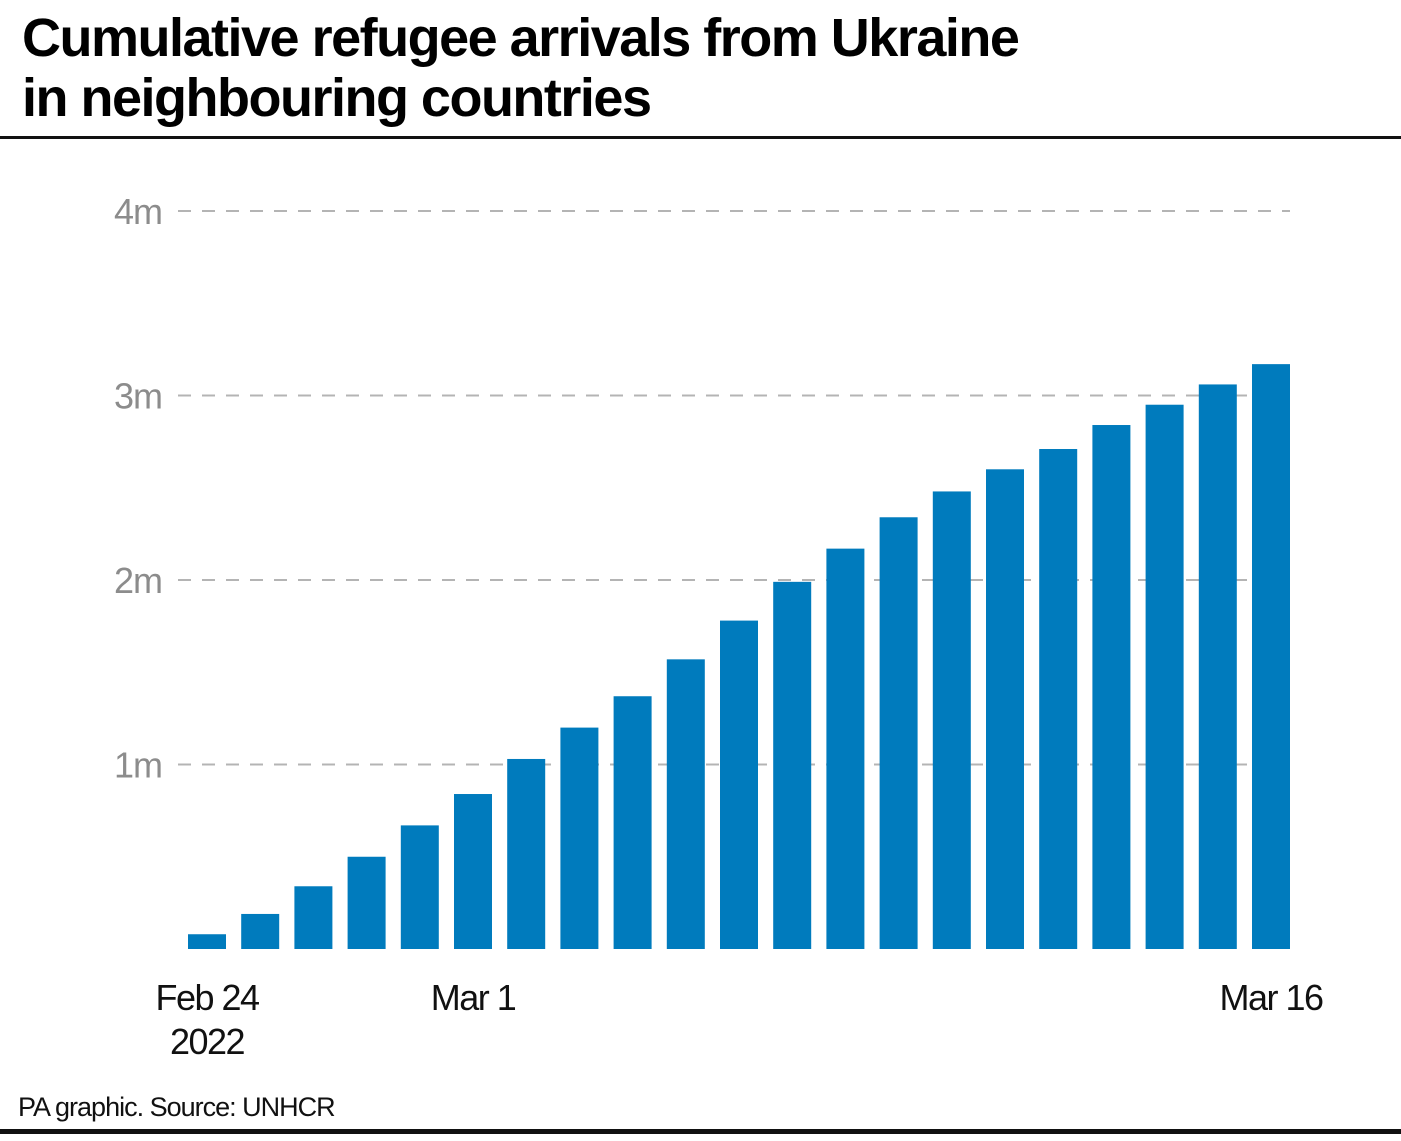 The width and height of the screenshot is (1401, 1141). I want to click on y-tick-label: 2m, so click(138, 580).